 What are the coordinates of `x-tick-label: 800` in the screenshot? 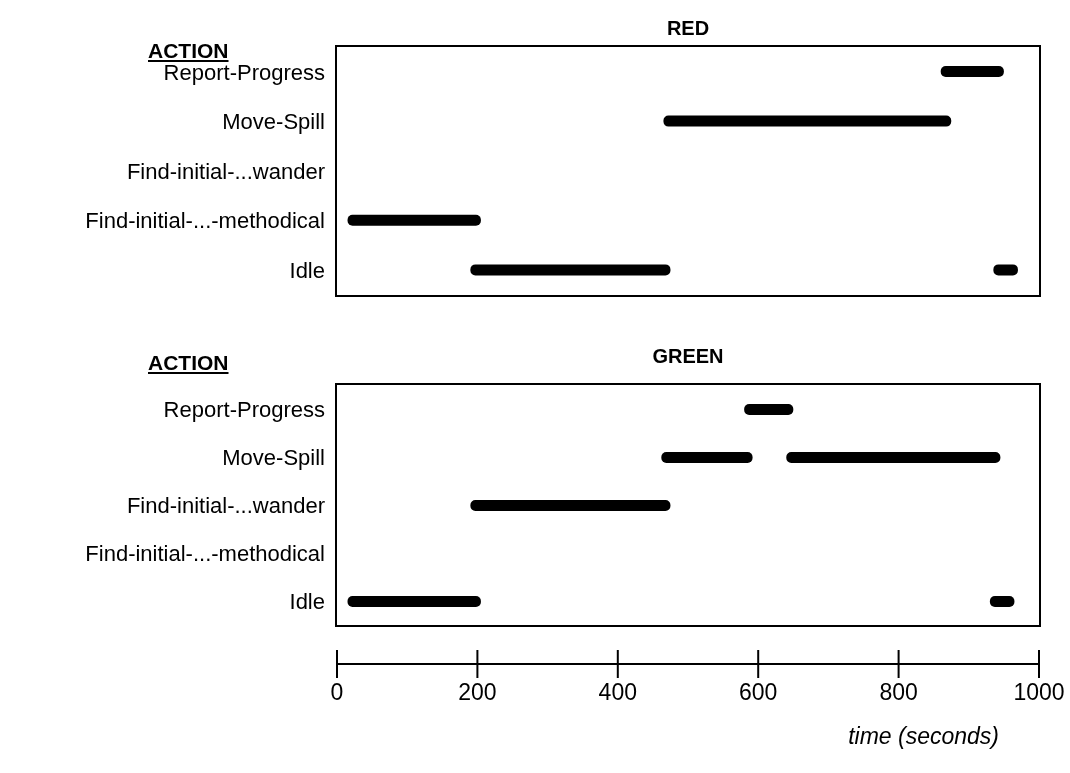 It's located at (898, 692).